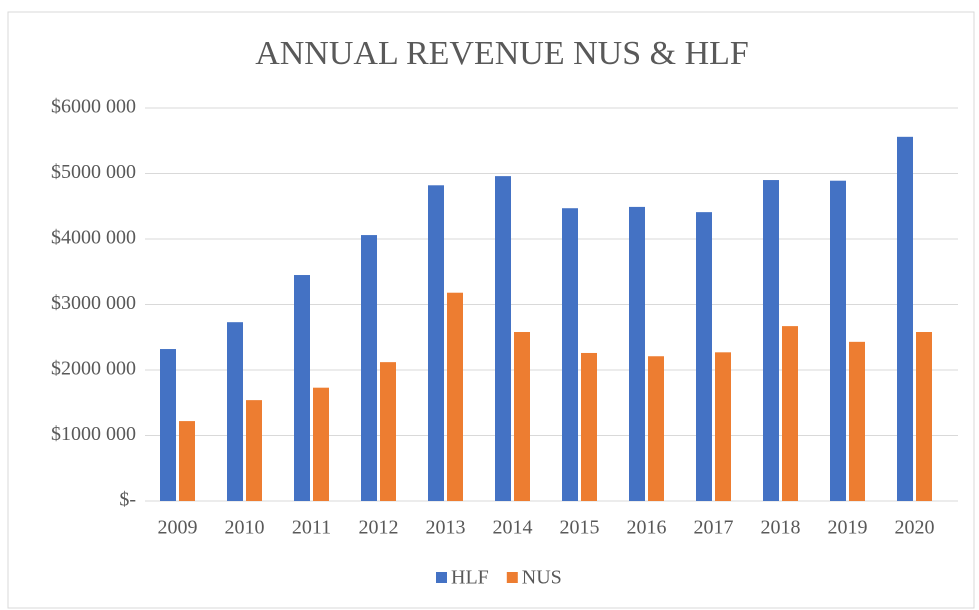 This screenshot has height=610, width=979. Describe the element at coordinates (513, 528) in the screenshot. I see `x-tick-label: 2014` at that location.